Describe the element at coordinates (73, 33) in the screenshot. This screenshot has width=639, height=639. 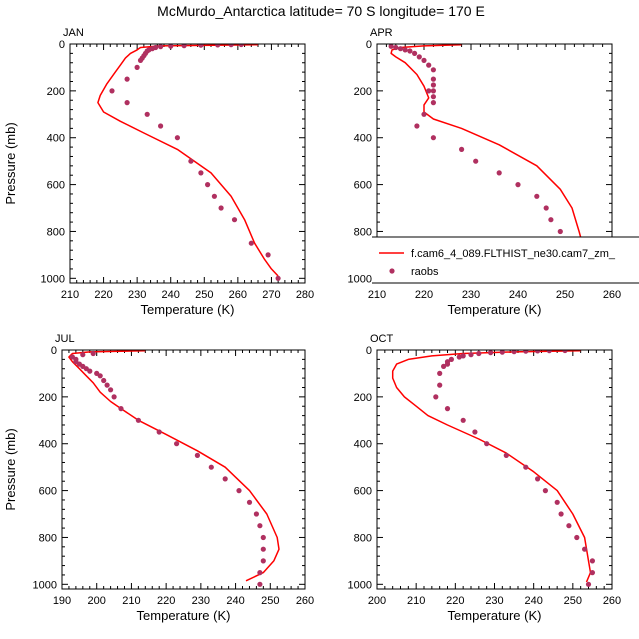
I see `panel-label: JAN` at that location.